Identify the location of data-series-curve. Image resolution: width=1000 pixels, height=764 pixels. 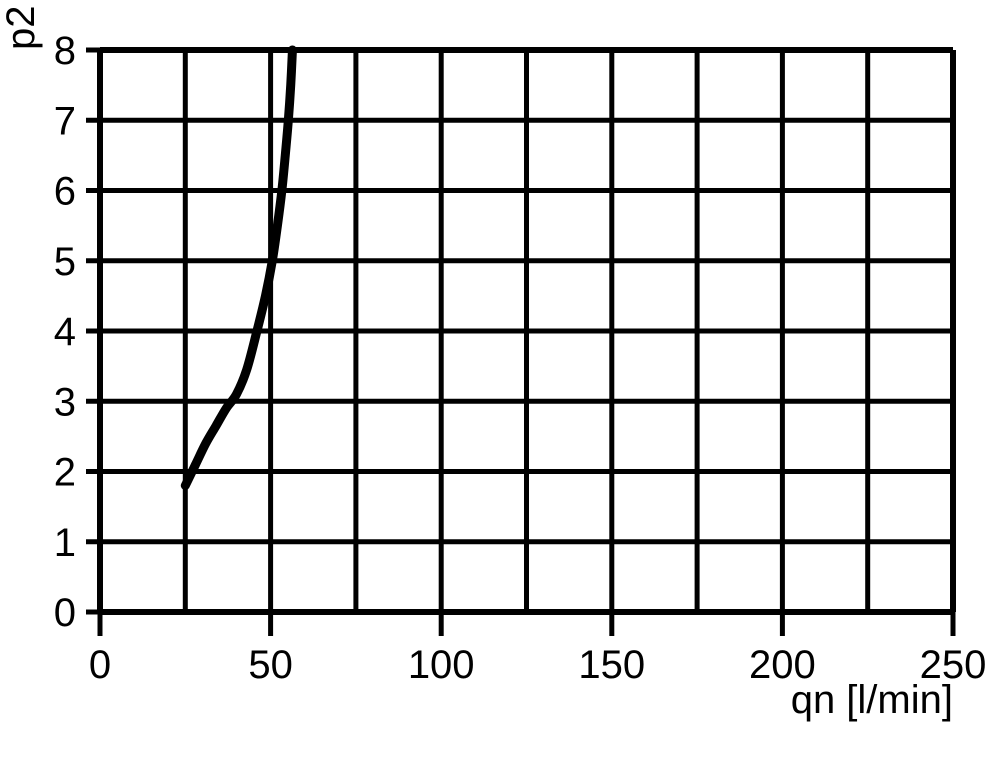
(238, 268).